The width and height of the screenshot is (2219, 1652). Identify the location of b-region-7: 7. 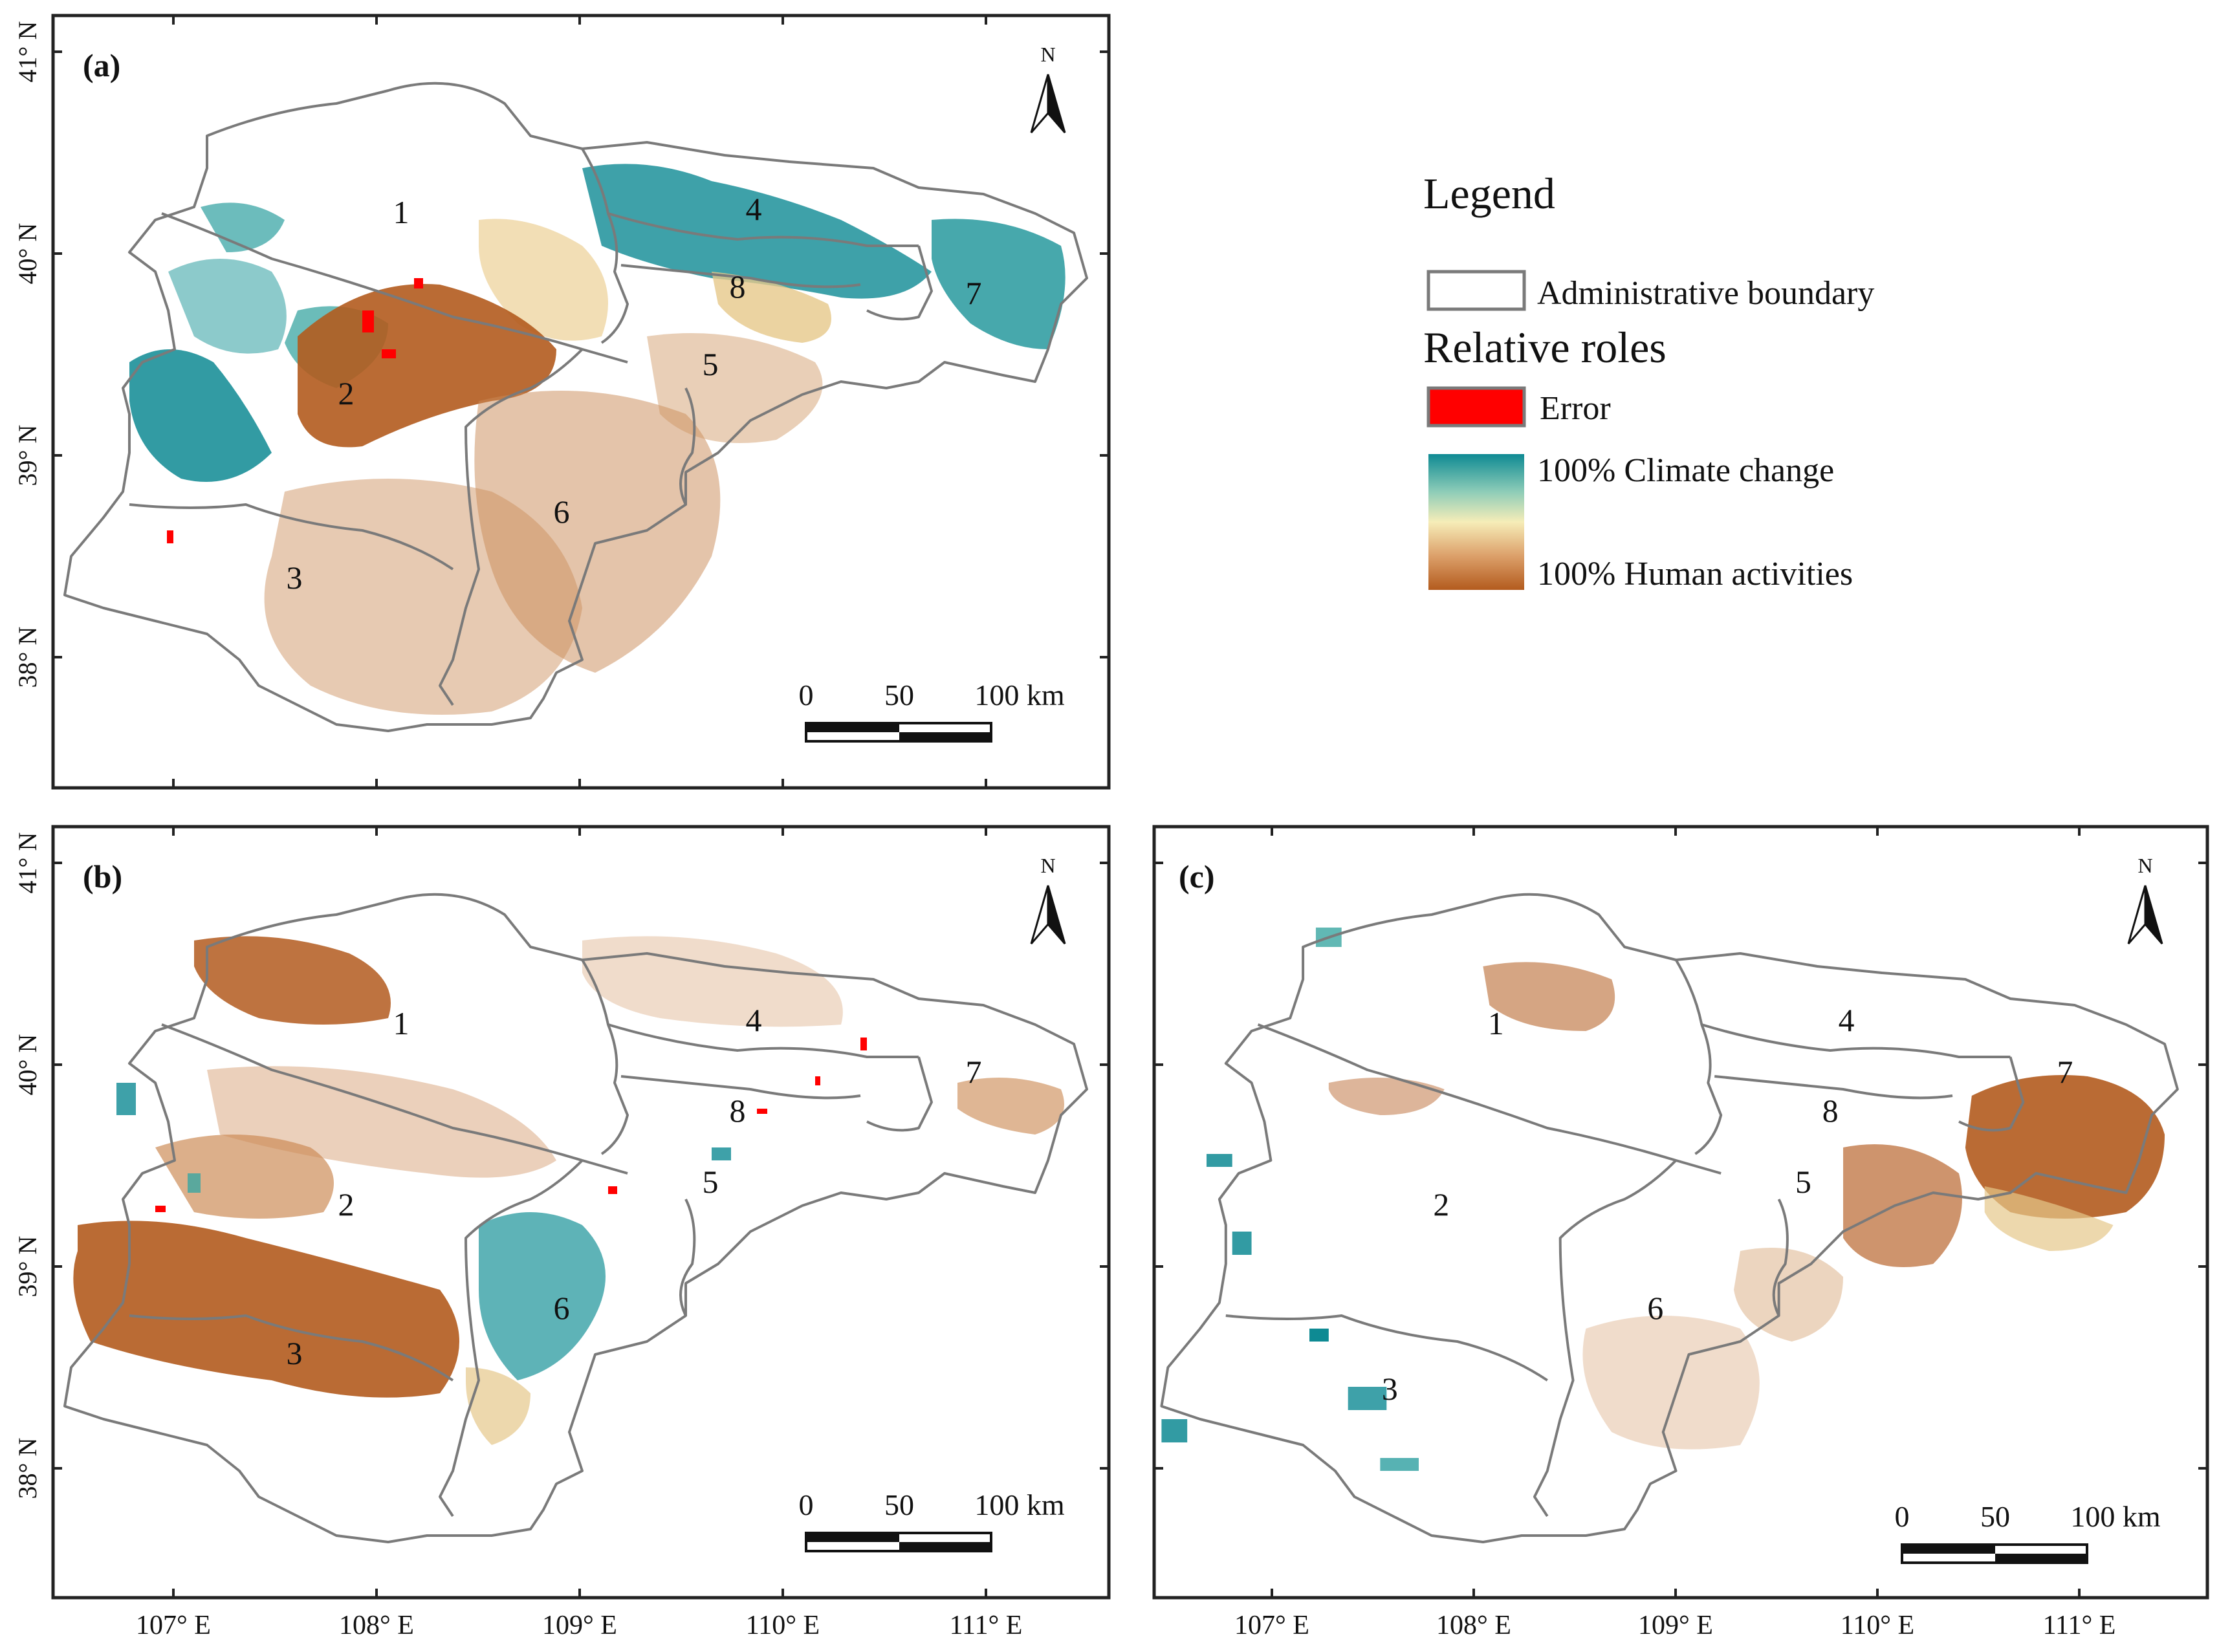
(974, 1072).